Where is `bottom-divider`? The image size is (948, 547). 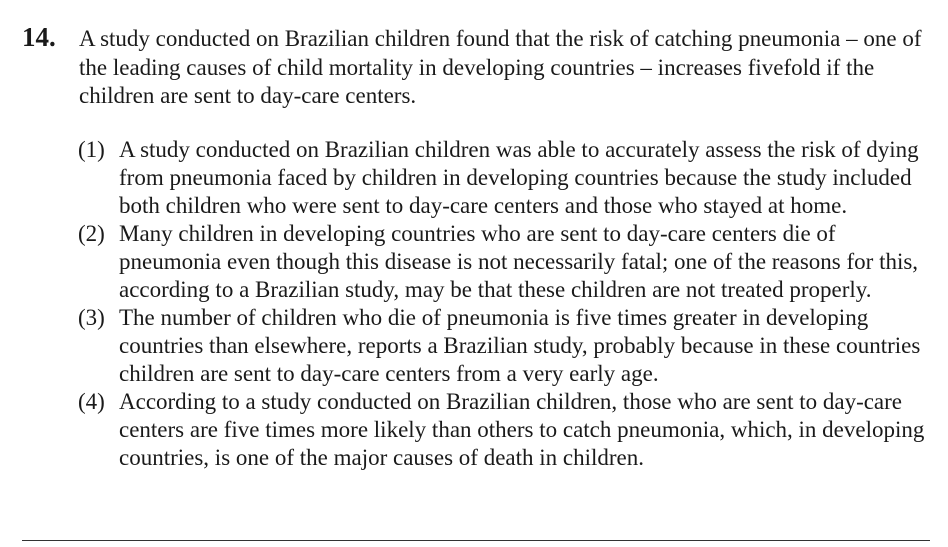
bottom-divider is located at coordinates (476, 540).